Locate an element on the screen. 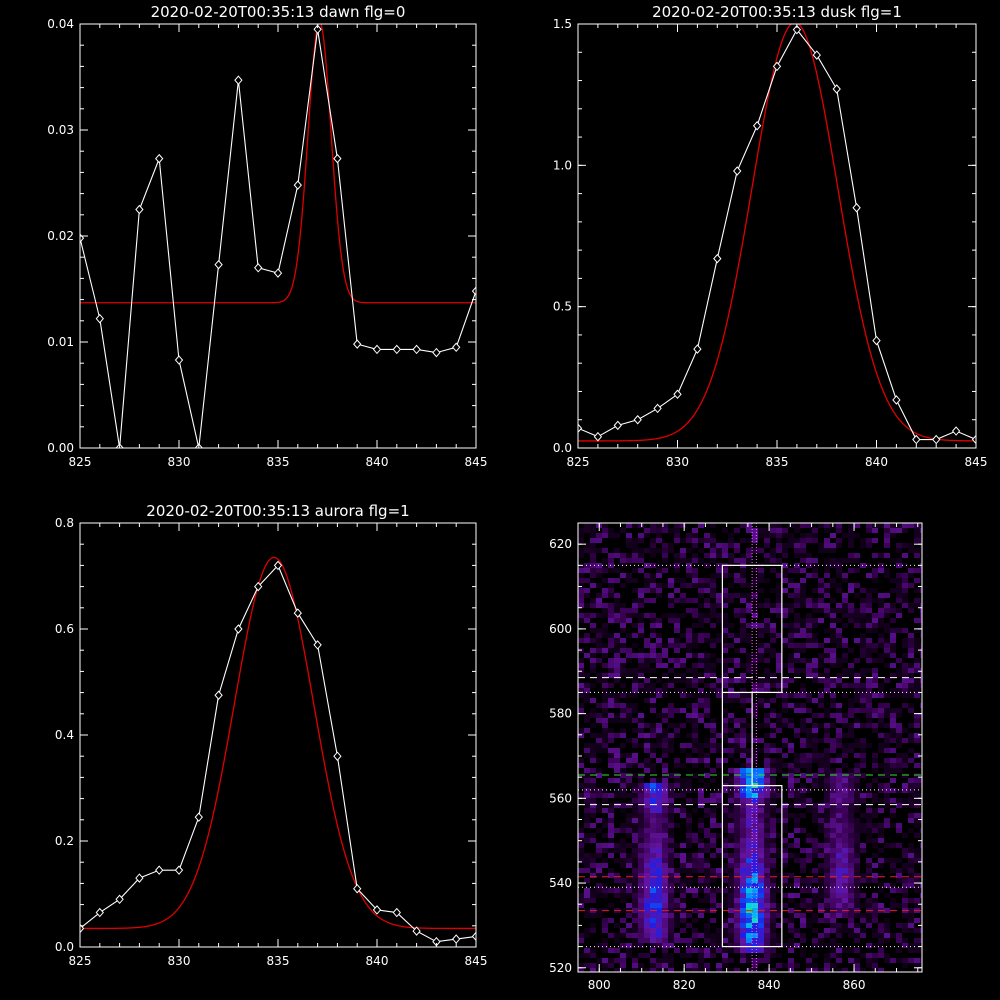 The width and height of the screenshot is (1000, 1000). chart-title: 2020-02-20T00:35:13 aurora flg=1 is located at coordinates (277, 511).